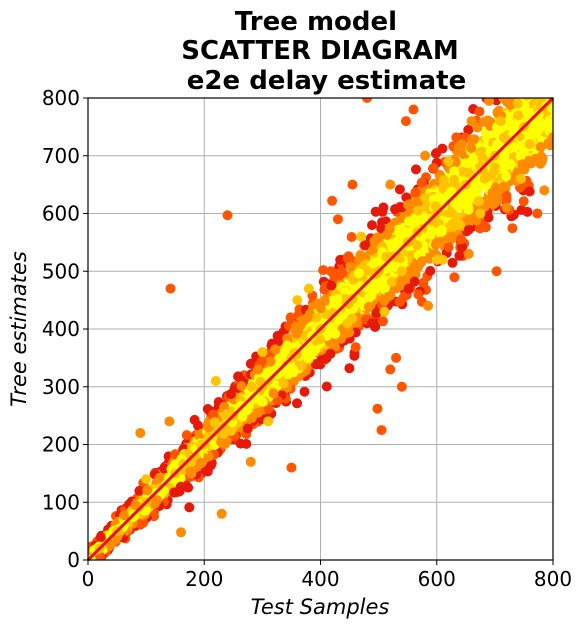 The image size is (584, 629). I want to click on y-tick-label: 700, so click(61, 156).